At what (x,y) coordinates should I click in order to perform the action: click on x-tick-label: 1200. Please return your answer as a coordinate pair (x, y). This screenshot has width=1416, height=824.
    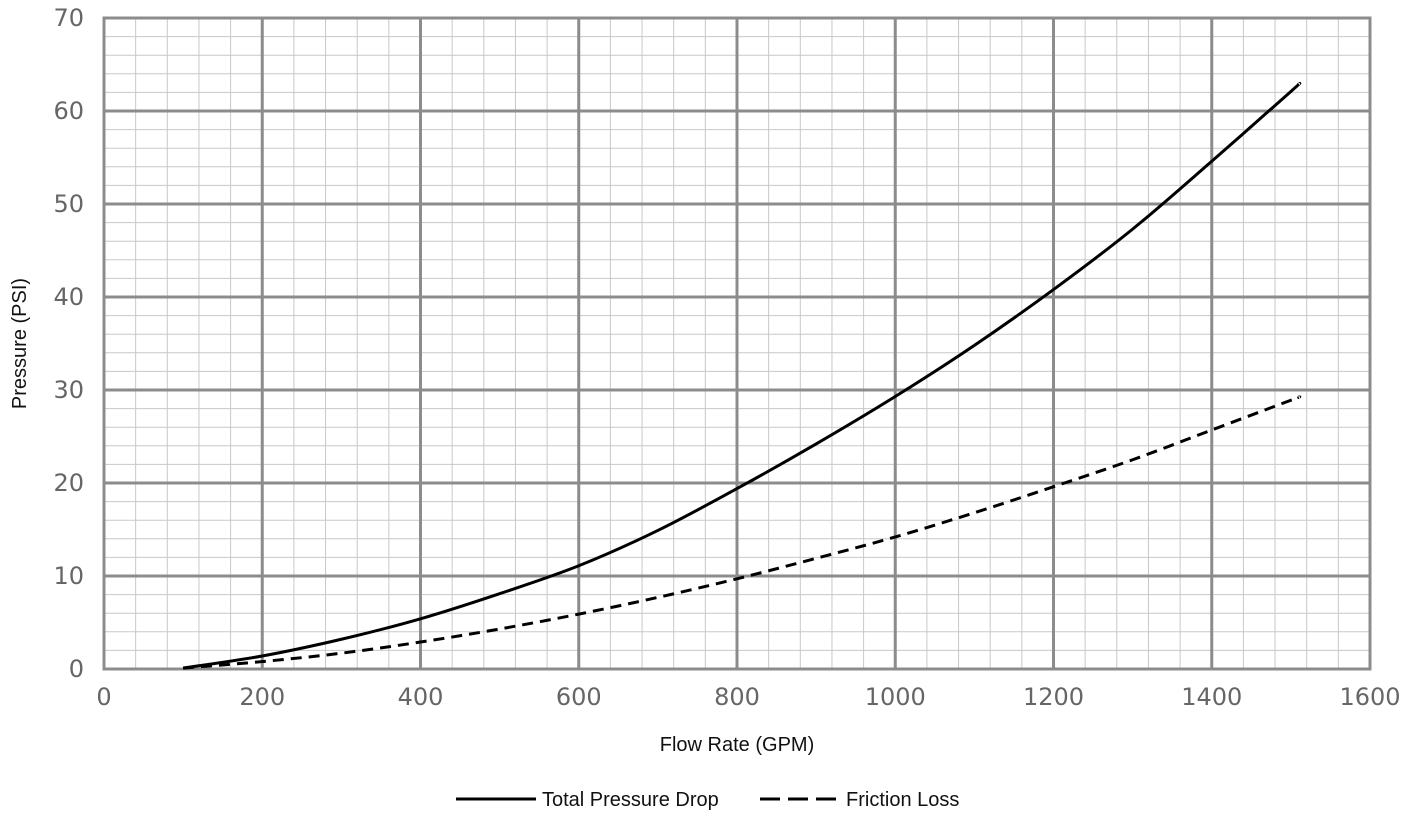
    Looking at the image, I should click on (1053, 697).